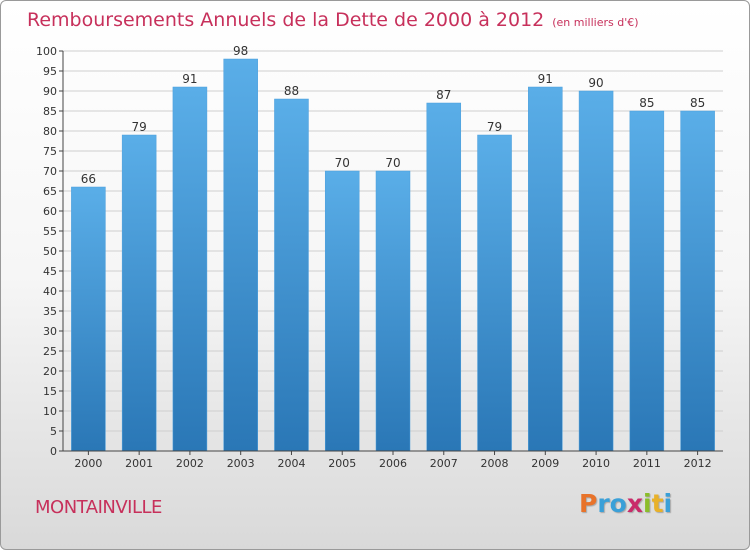 This screenshot has width=750, height=550. What do you see at coordinates (545, 463) in the screenshot?
I see `x-tick-label-2009: 2009` at bounding box center [545, 463].